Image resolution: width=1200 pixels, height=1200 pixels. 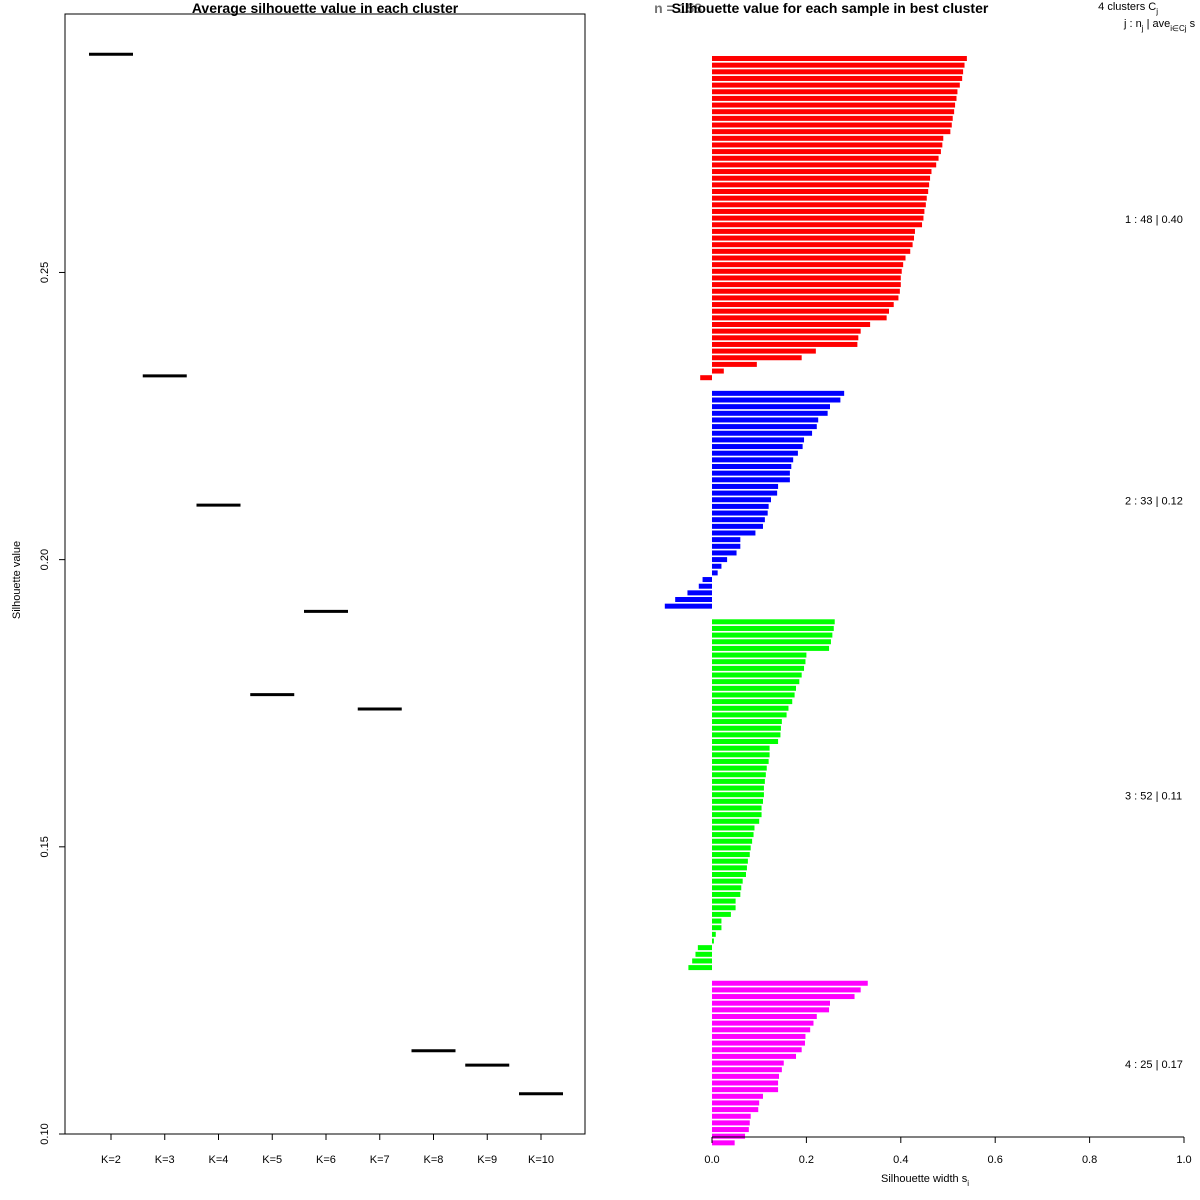 What do you see at coordinates (487, 1160) in the screenshot?
I see `left-x-tick-label: K=9` at bounding box center [487, 1160].